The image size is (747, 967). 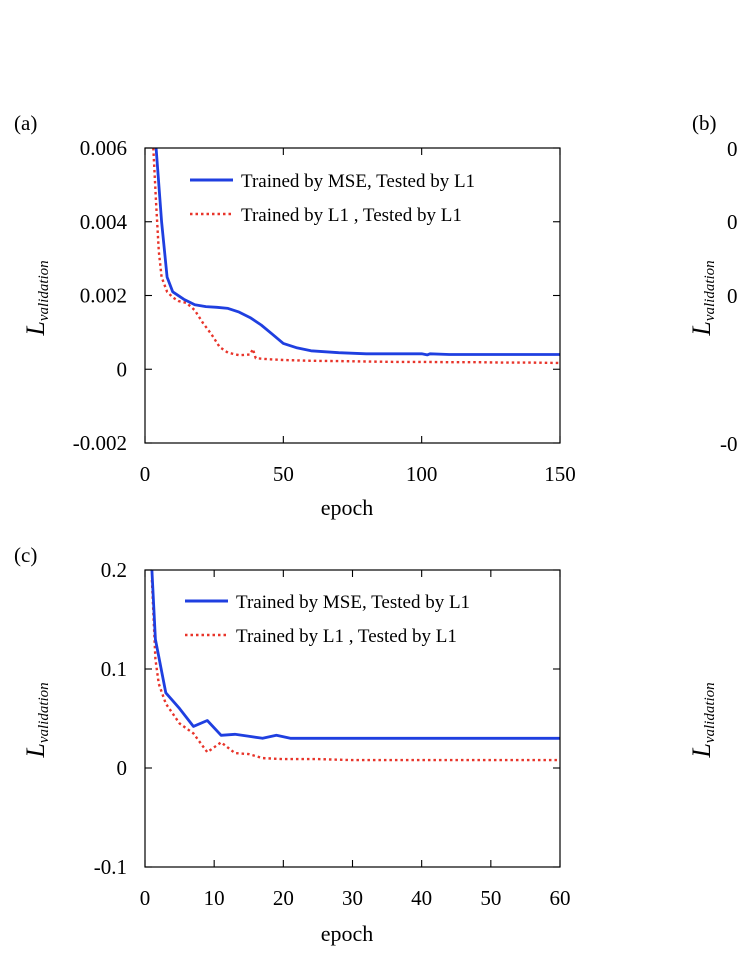 I want to click on panel-b-ylabel: Lvalidation, so click(x=702, y=298).